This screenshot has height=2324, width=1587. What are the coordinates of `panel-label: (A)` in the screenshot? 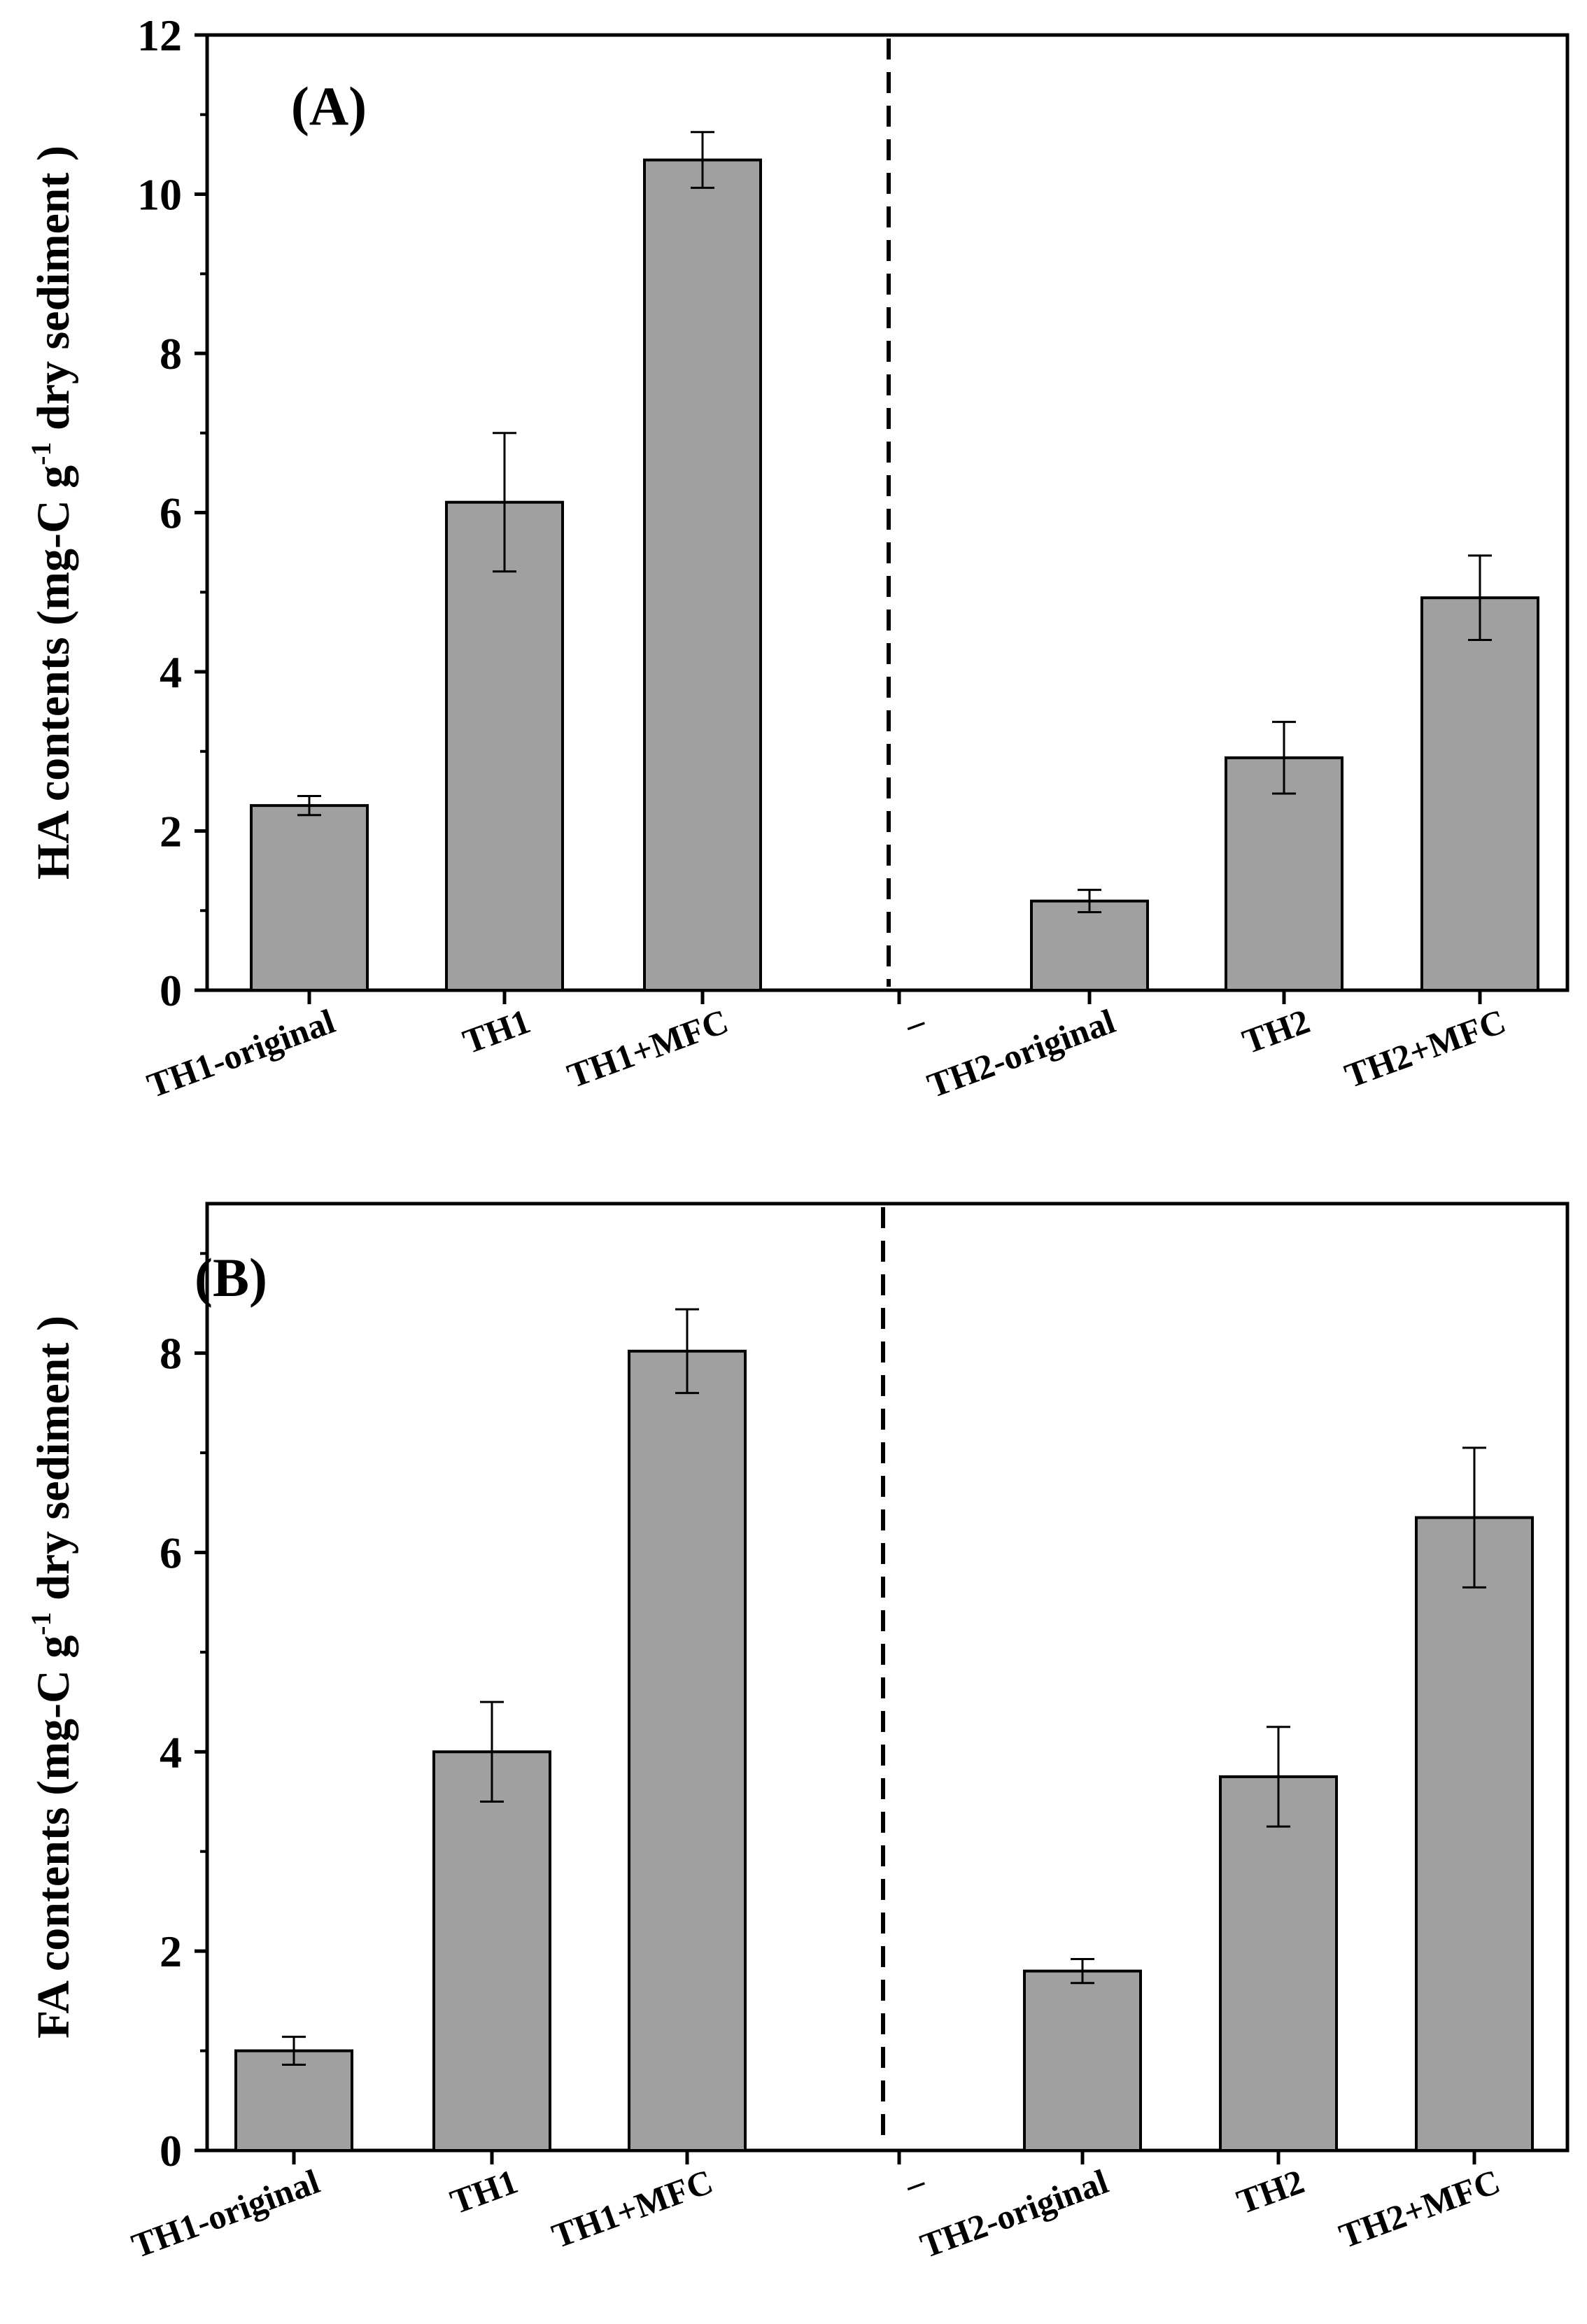 It's located at (329, 106).